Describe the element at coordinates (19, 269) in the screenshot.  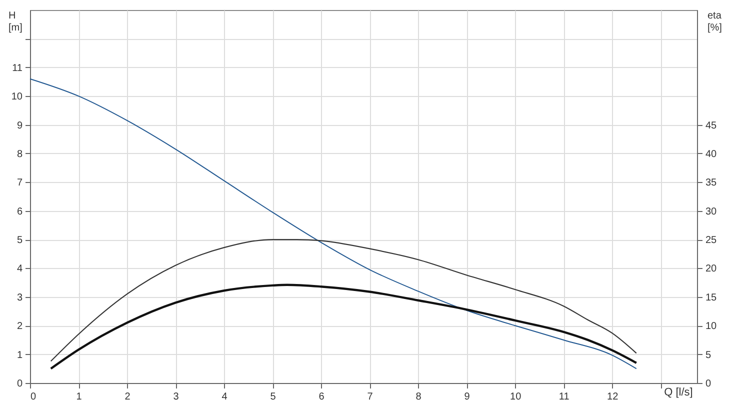
I see `y-tick-label: 4` at that location.